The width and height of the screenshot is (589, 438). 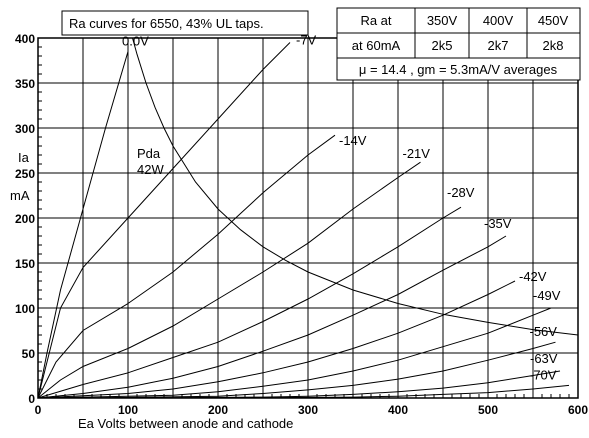 I want to click on ra-table-cell-1: 2k5, so click(x=442, y=45).